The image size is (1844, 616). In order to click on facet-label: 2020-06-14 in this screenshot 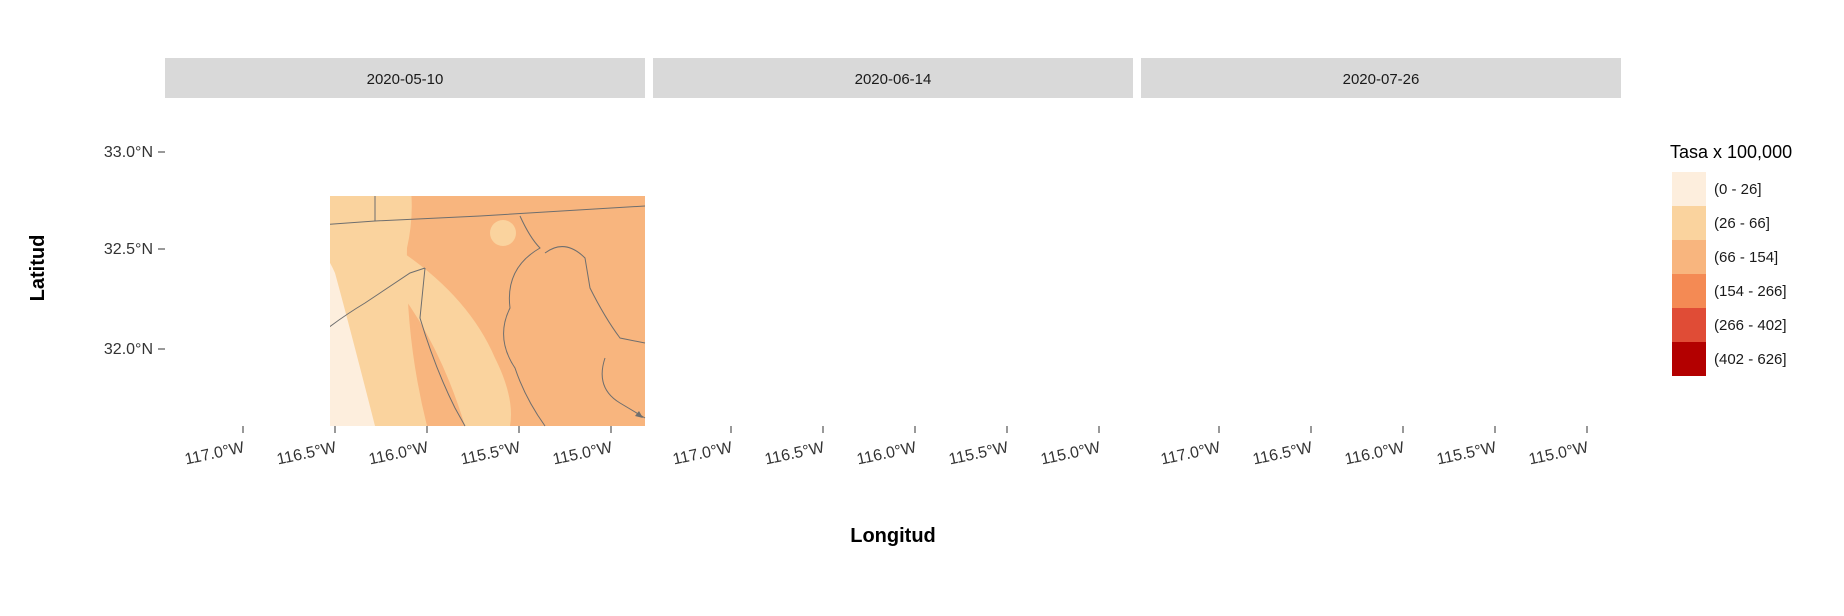, I will do `click(893, 79)`.